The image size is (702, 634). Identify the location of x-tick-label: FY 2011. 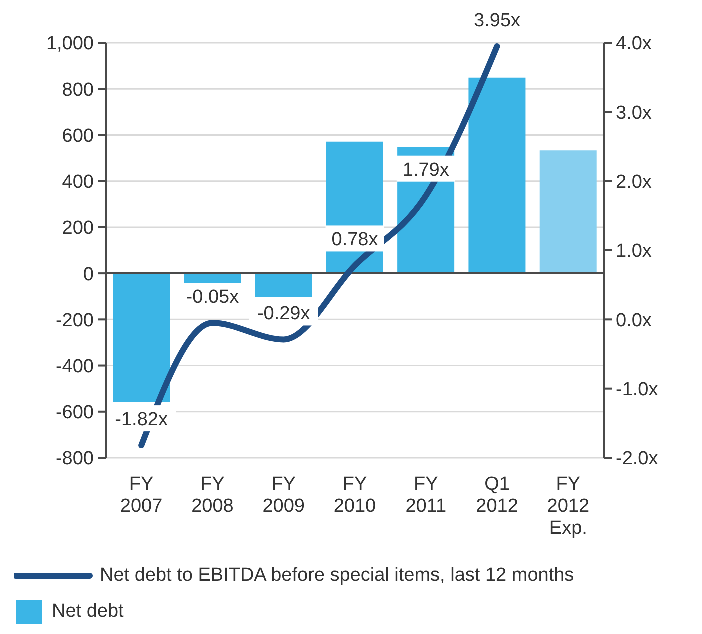
(426, 495).